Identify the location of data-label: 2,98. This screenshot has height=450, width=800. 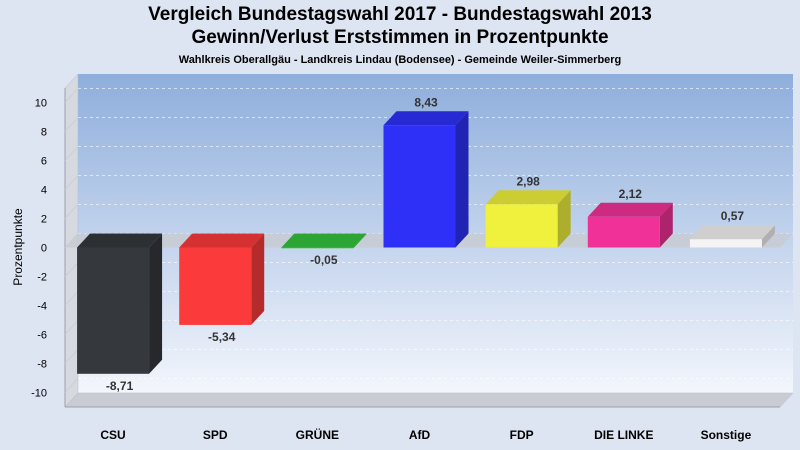
(528, 181).